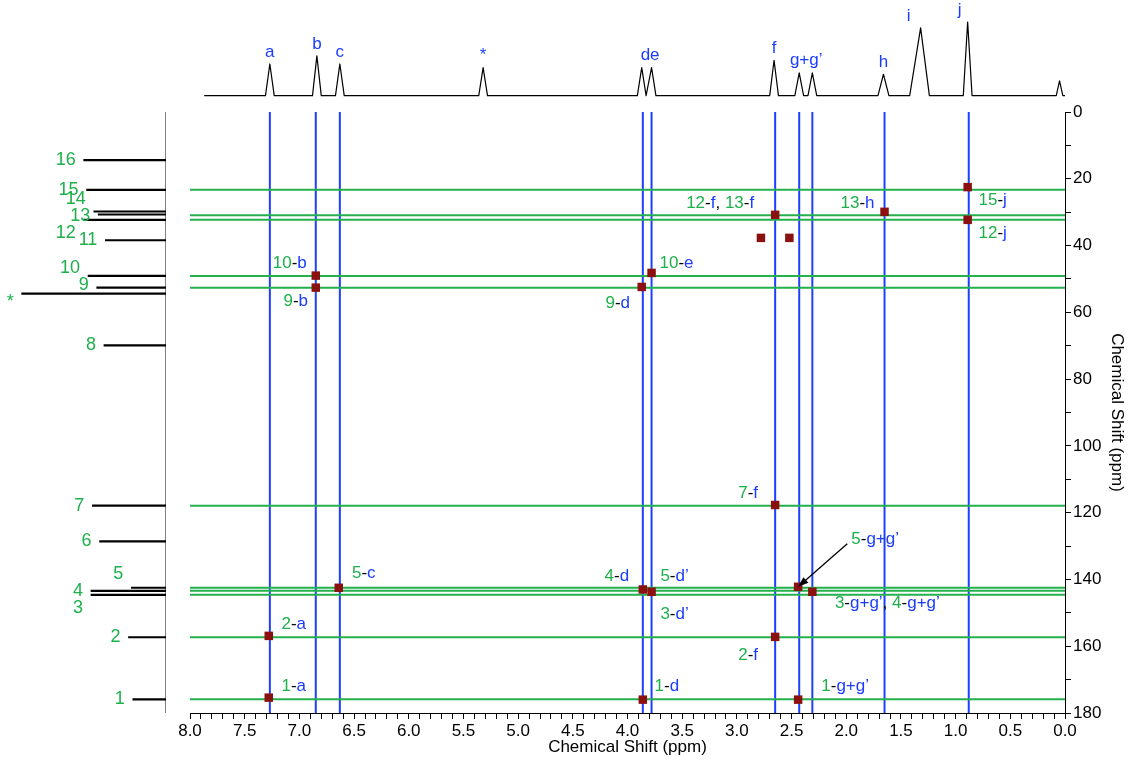 This screenshot has height=780, width=1147. I want to click on annotation: 2-a, so click(294, 623).